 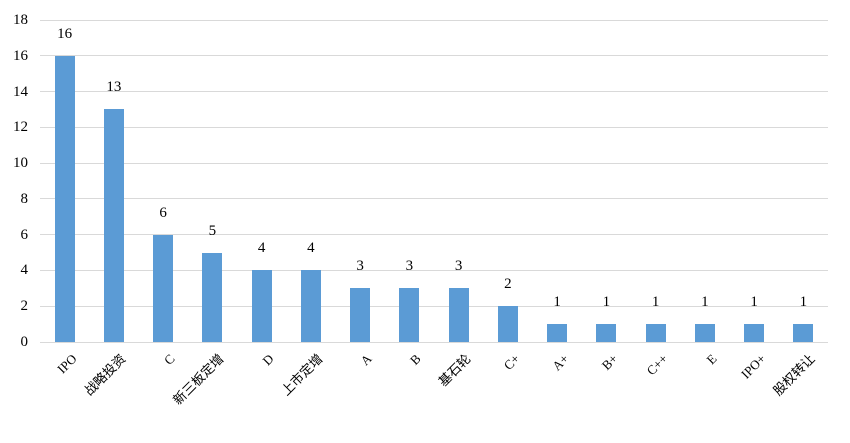 I want to click on y-axis-tick-label: 4, so click(x=24, y=270).